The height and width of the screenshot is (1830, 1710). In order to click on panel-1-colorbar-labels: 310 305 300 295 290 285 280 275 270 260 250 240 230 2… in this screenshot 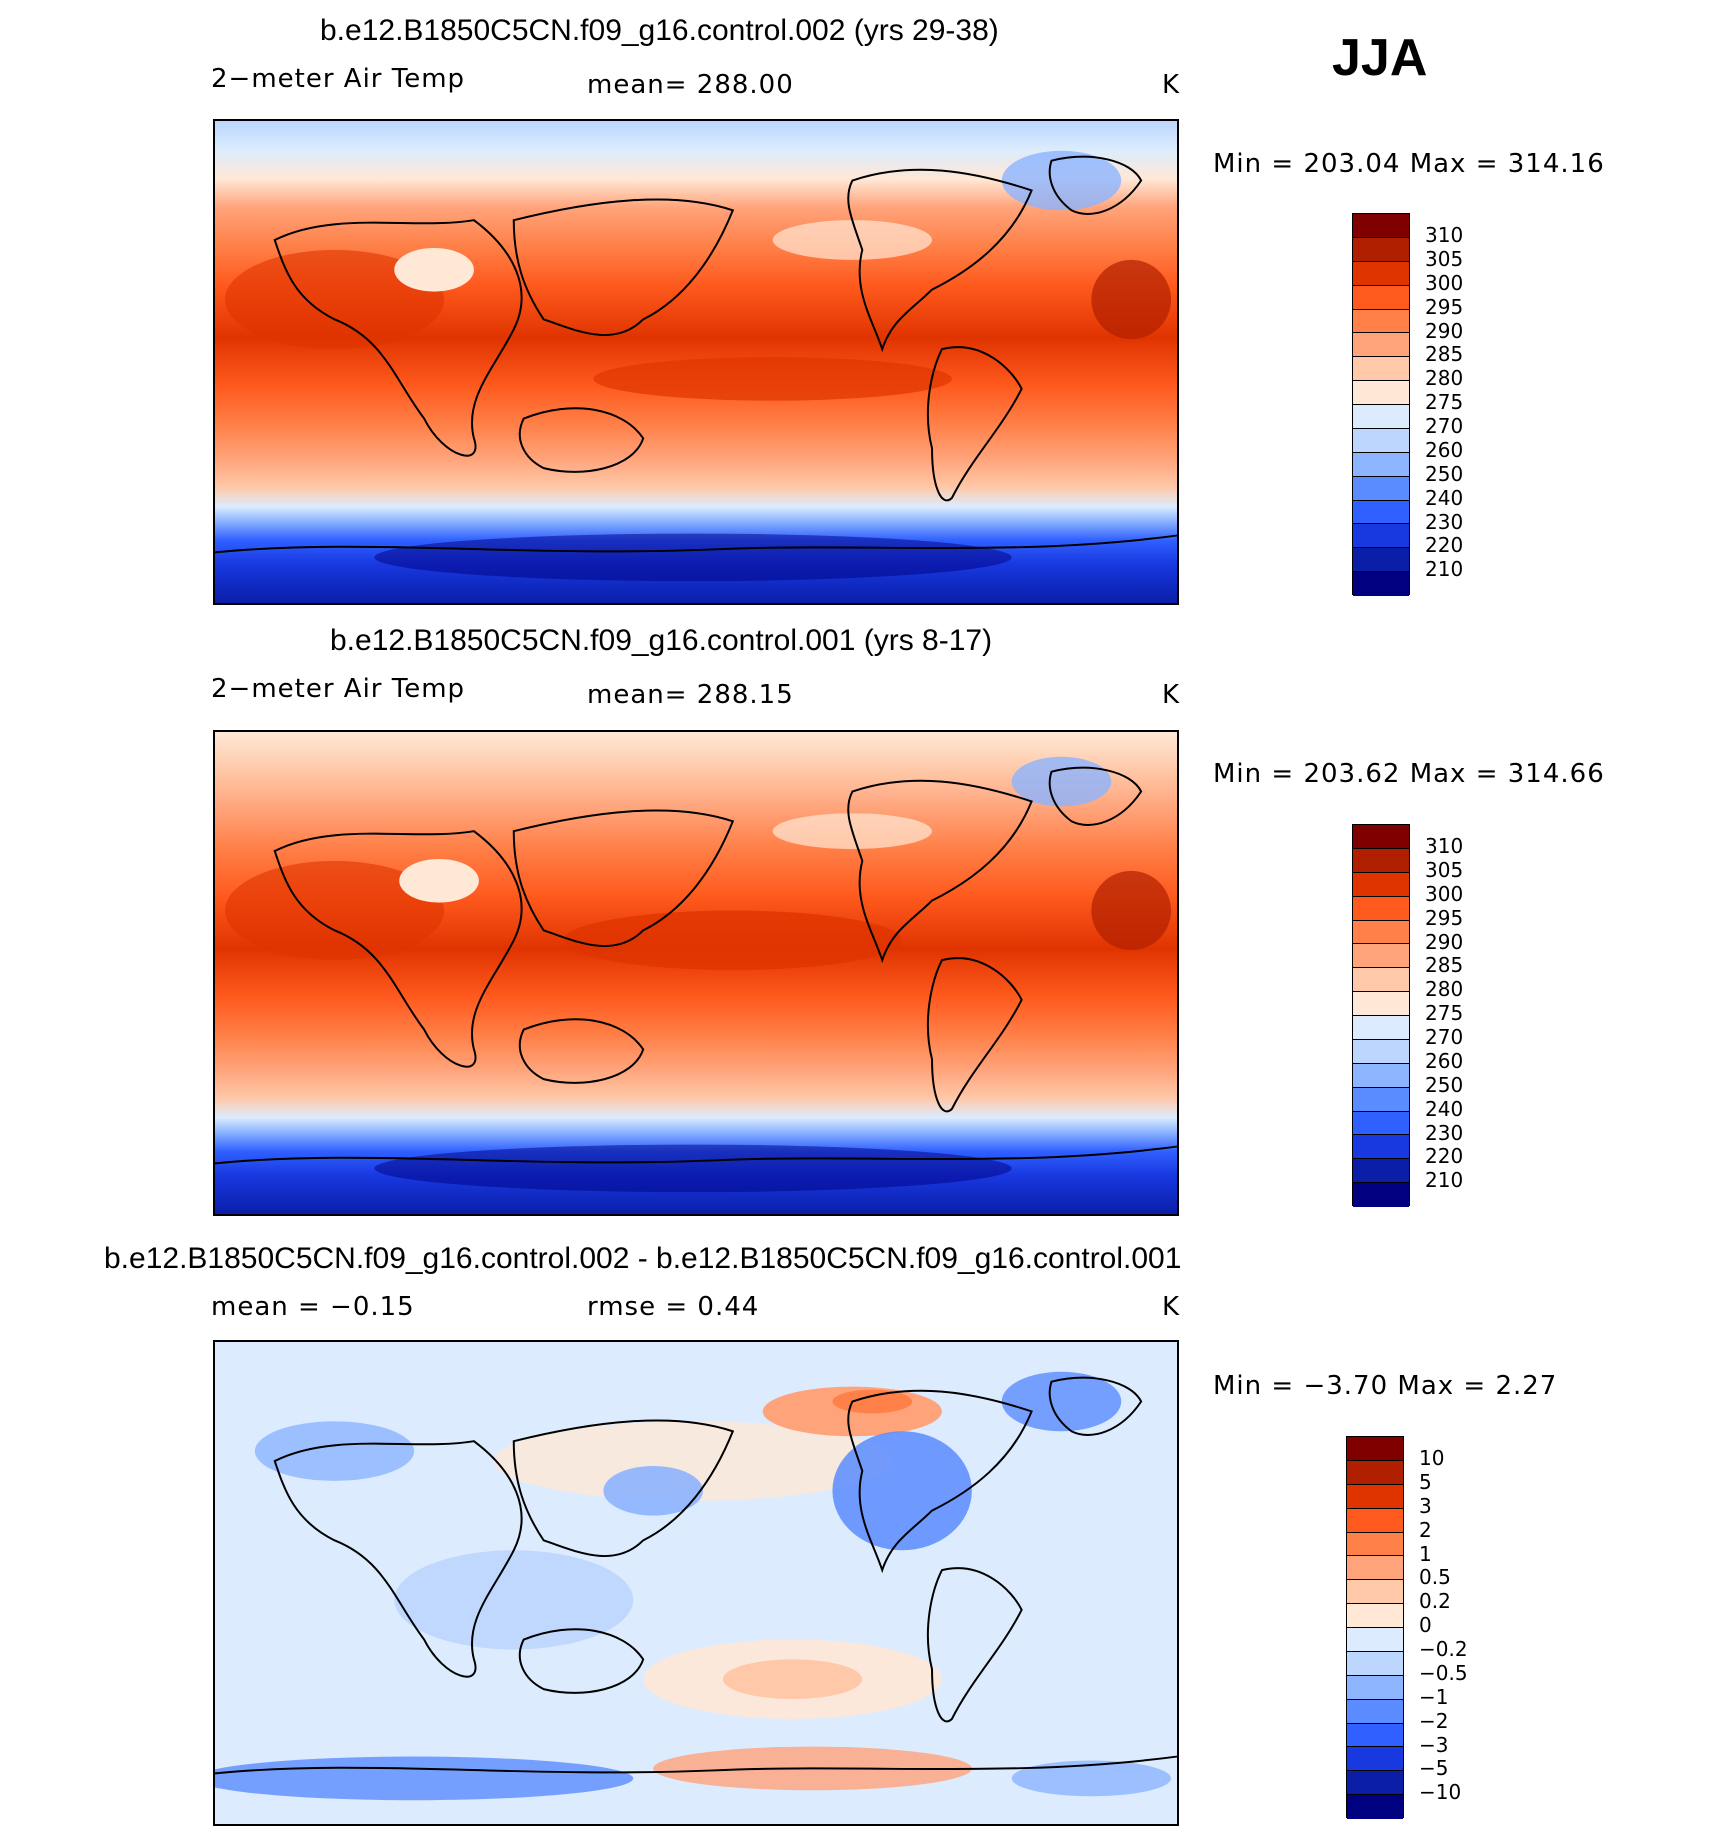, I will do `click(1465, 416)`.